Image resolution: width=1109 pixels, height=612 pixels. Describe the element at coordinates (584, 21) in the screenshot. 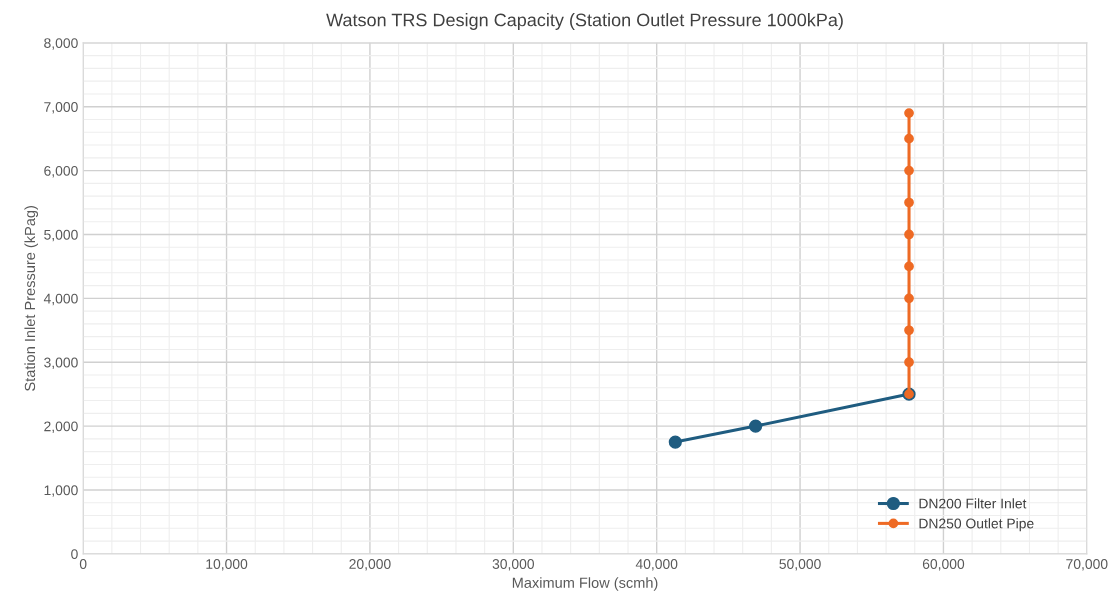

I see `chart-title: Watson TRS Design Capacity (Station Outlet Pressure 1000kPa)` at that location.